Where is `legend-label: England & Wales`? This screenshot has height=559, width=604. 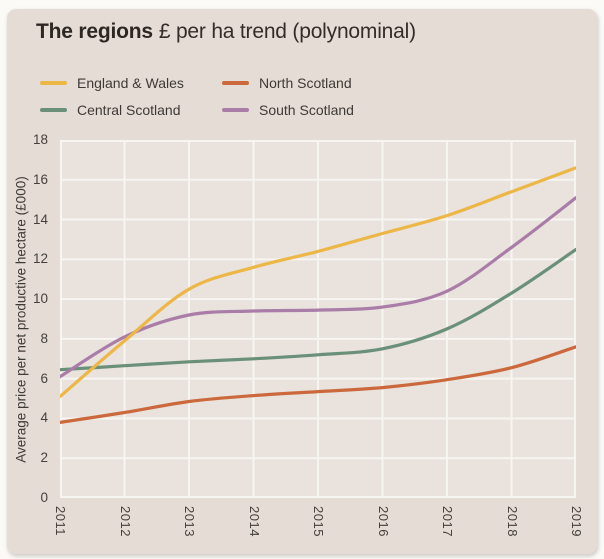 legend-label: England & Wales is located at coordinates (130, 83).